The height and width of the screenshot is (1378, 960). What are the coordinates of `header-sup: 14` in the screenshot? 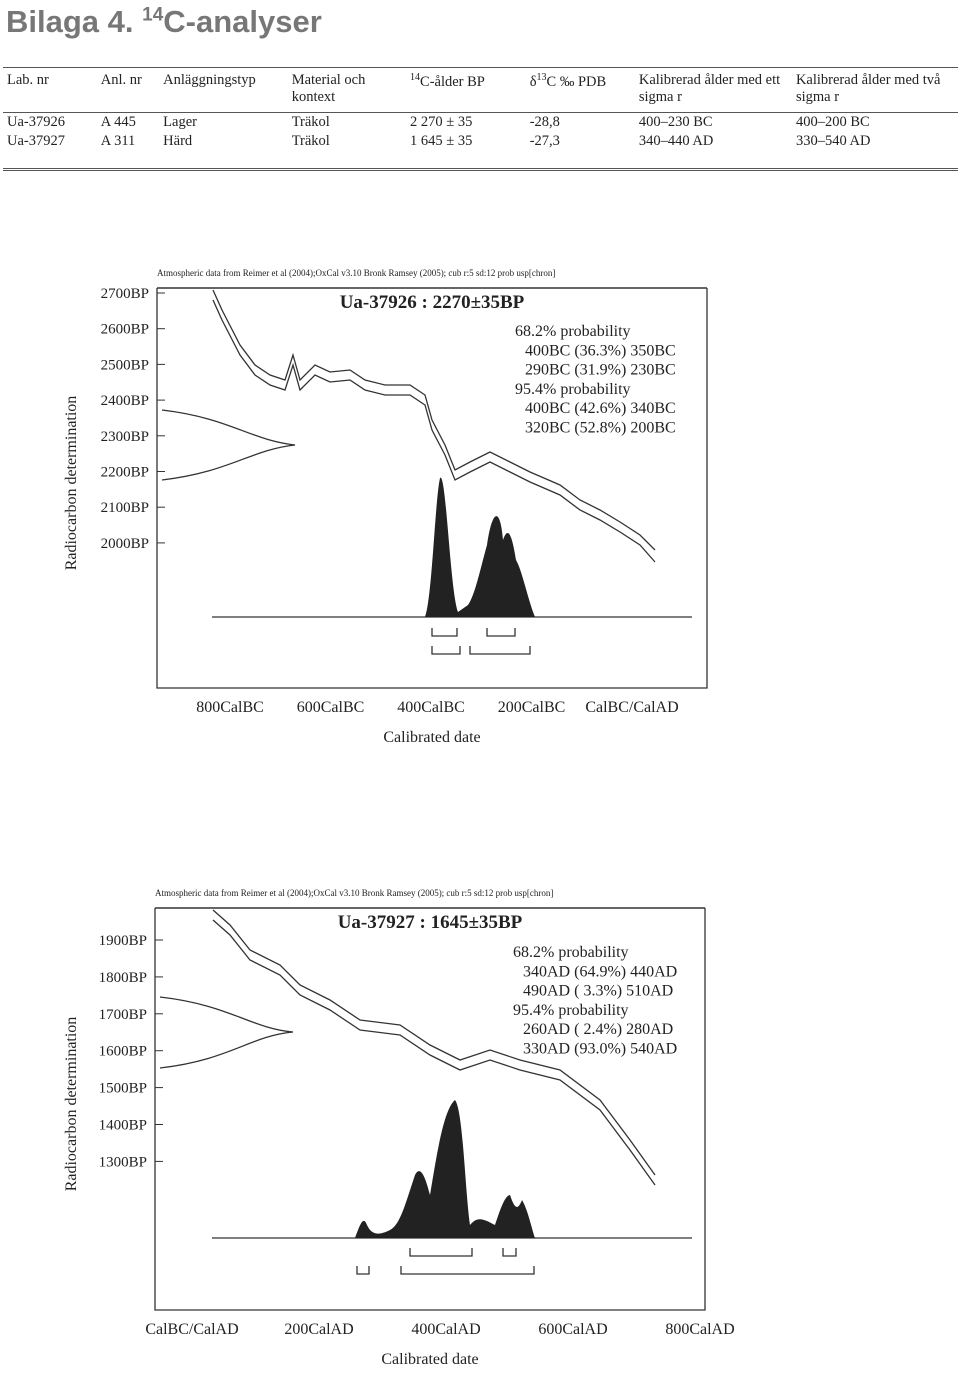 It's located at (415, 77).